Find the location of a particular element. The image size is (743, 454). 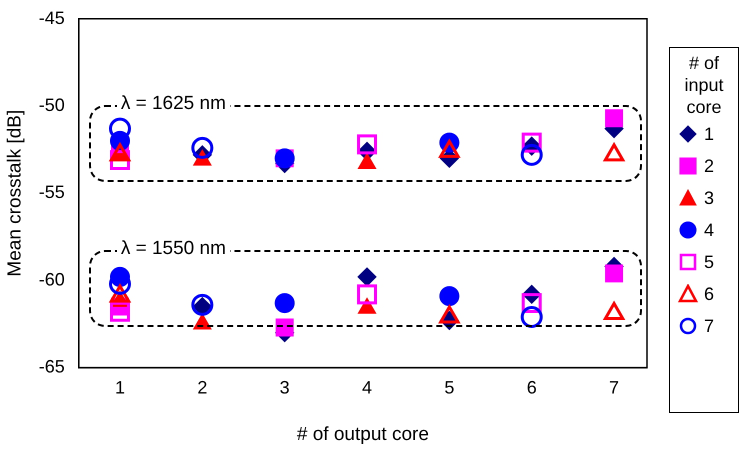

legend-label: 7 is located at coordinates (709, 326).